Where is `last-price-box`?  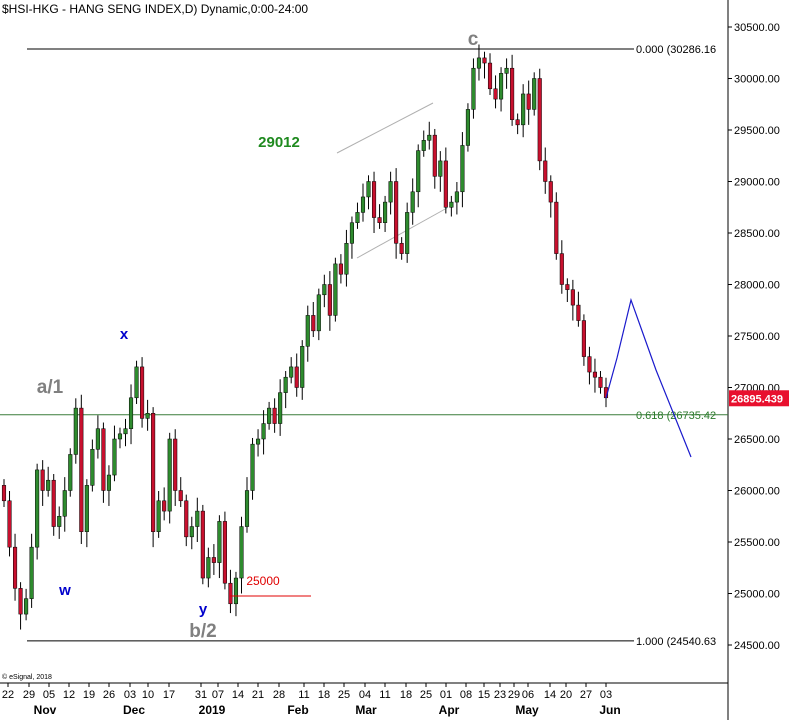
last-price-box is located at coordinates (759, 398).